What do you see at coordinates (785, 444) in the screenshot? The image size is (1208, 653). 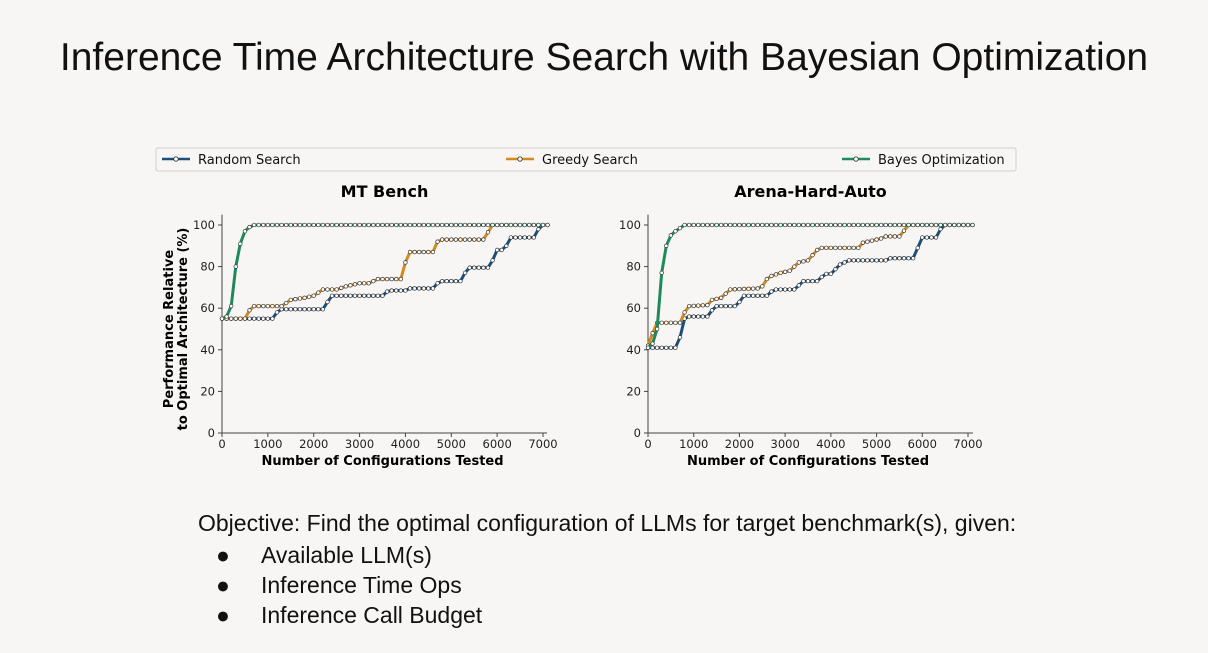 I see `x-tick-label: 3000` at bounding box center [785, 444].